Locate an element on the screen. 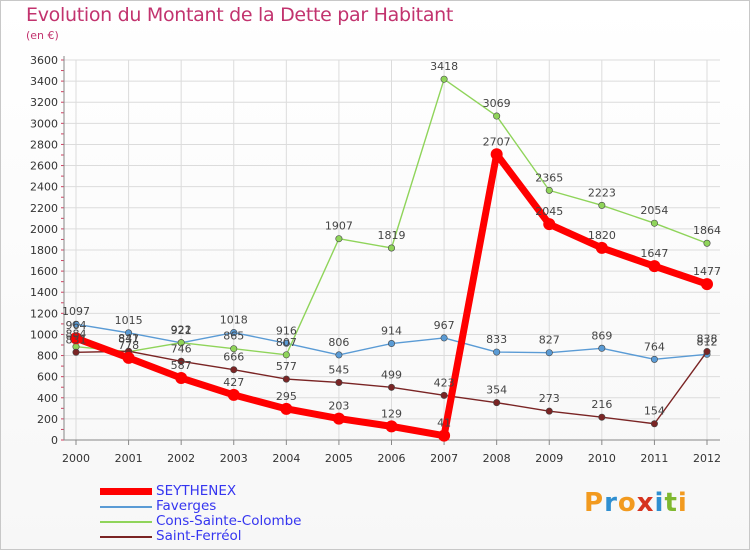 This screenshot has width=750, height=550. y-tick-label: 1400 is located at coordinates (44, 292).